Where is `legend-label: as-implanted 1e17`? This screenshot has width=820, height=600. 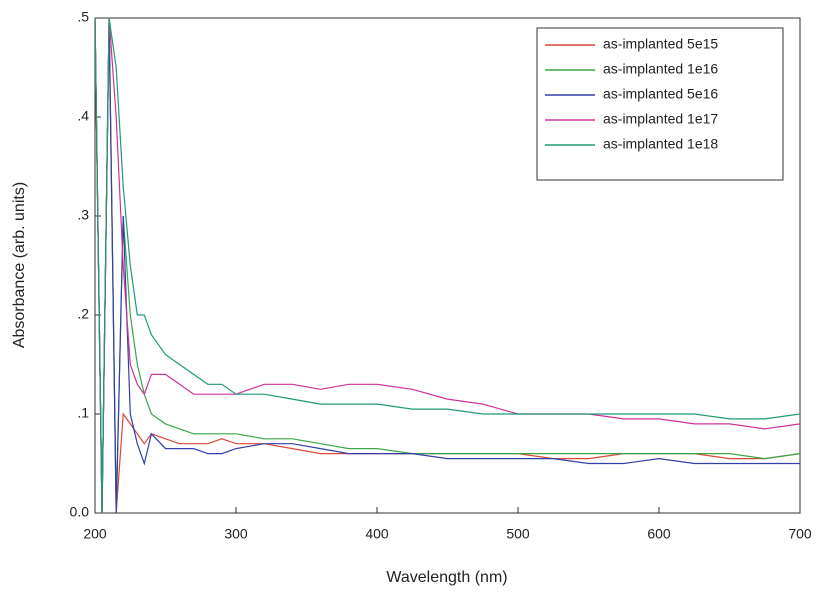 legend-label: as-implanted 1e17 is located at coordinates (660, 119).